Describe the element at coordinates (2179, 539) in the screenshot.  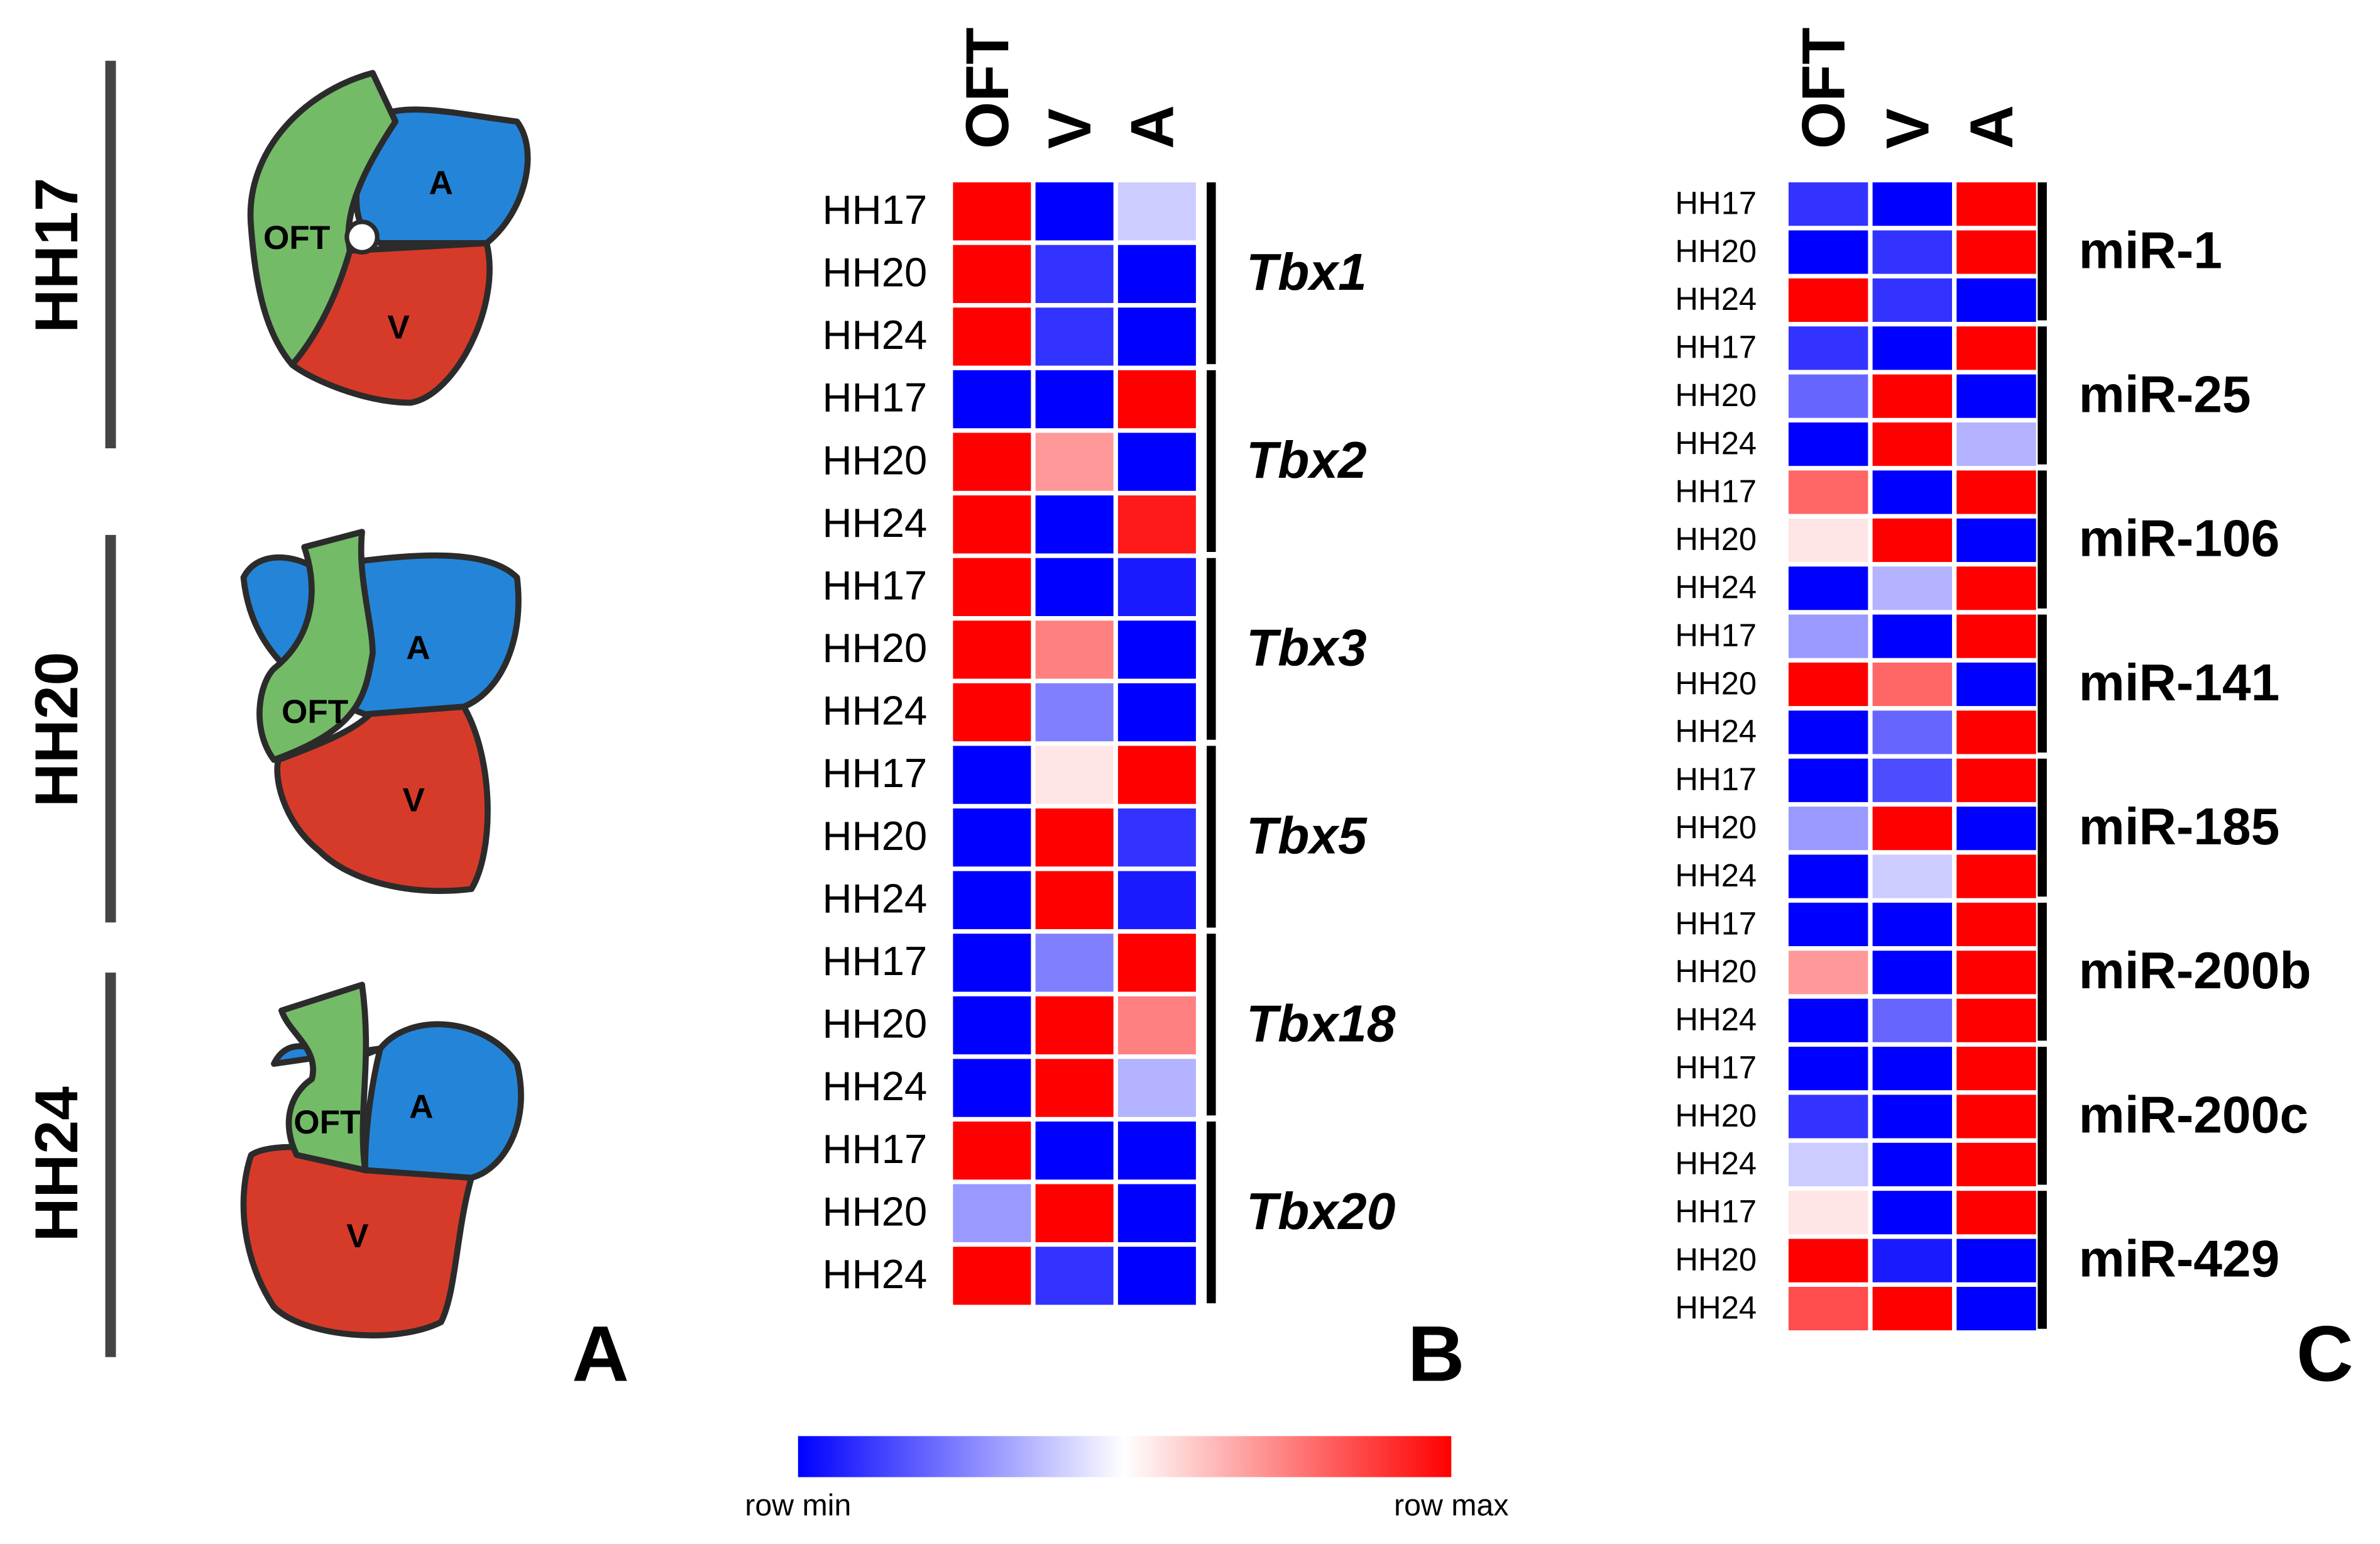
I see `group-name: miR-106` at that location.